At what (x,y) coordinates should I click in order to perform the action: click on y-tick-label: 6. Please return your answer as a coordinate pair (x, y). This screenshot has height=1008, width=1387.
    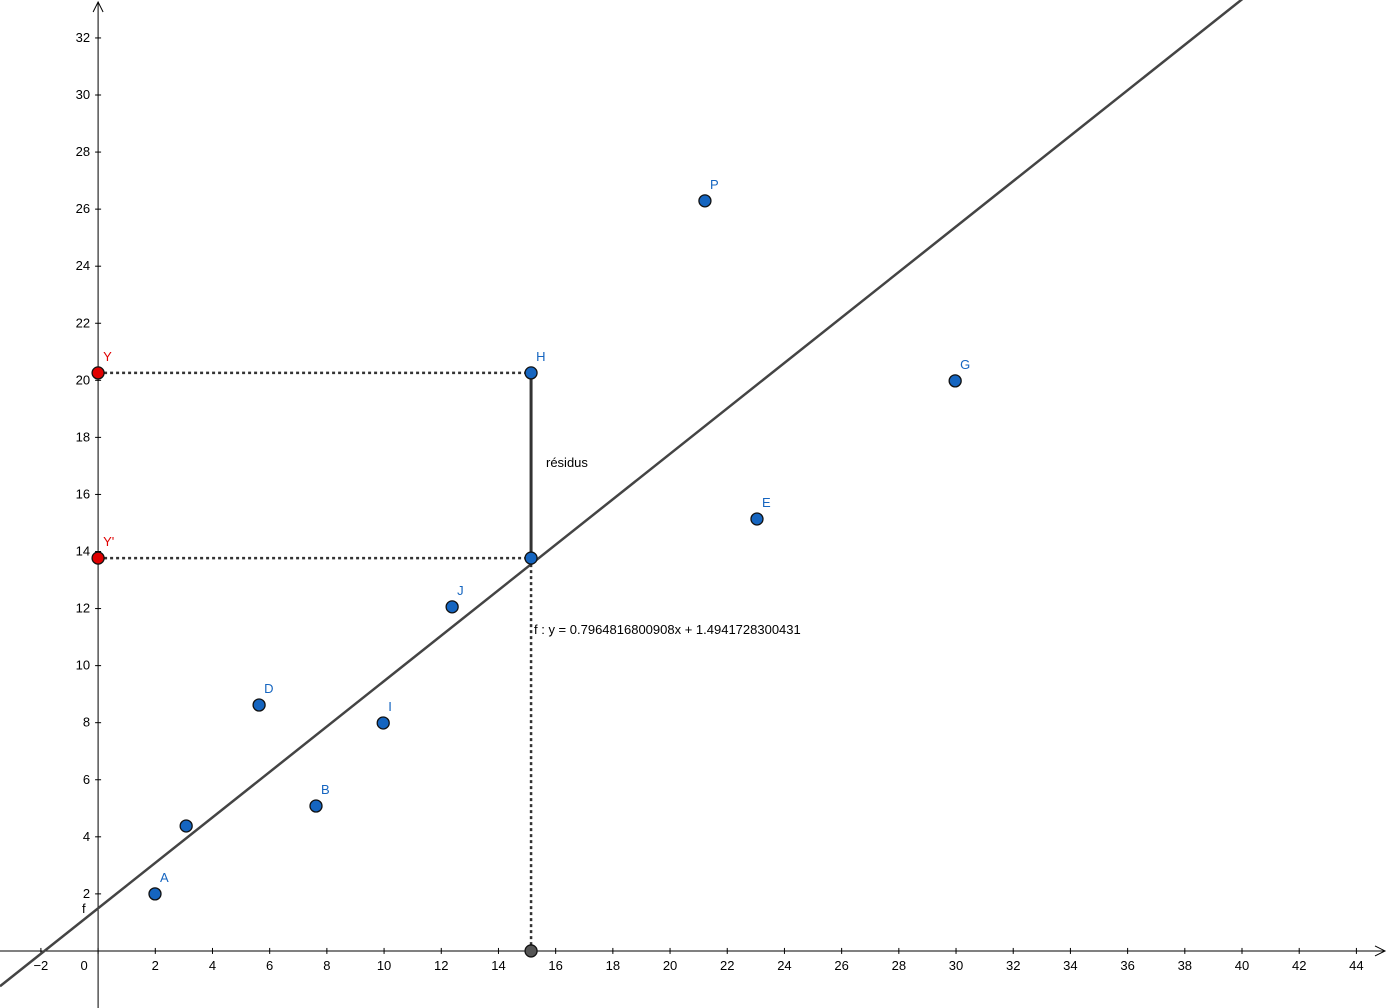
    Looking at the image, I should click on (86, 779).